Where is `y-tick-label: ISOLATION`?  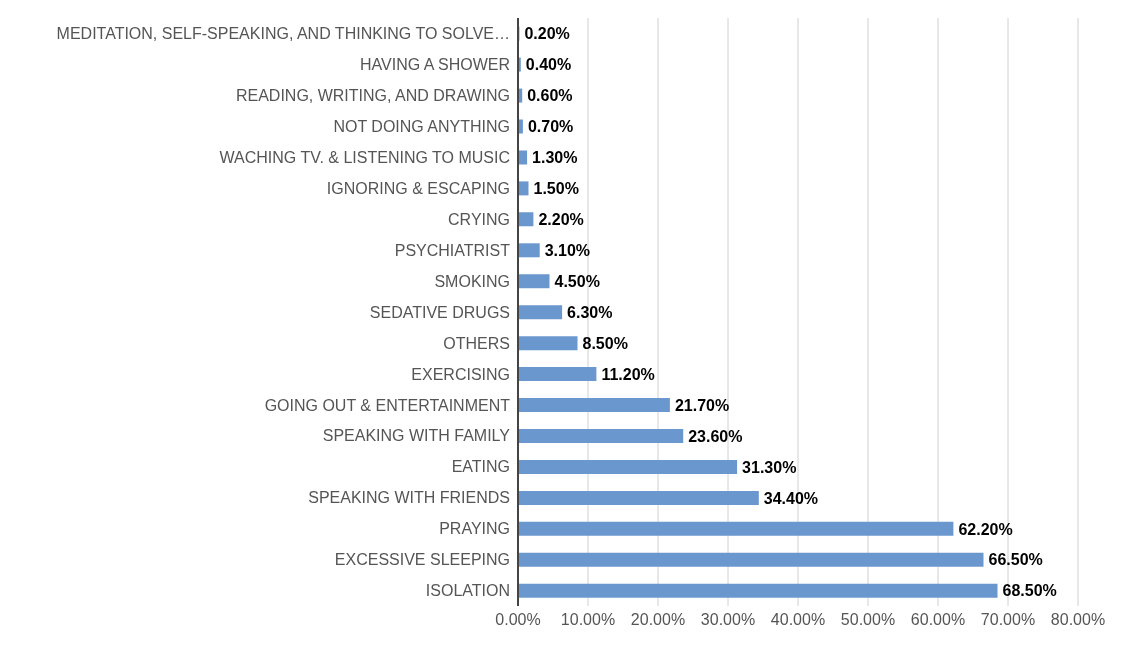
y-tick-label: ISOLATION is located at coordinates (467, 591).